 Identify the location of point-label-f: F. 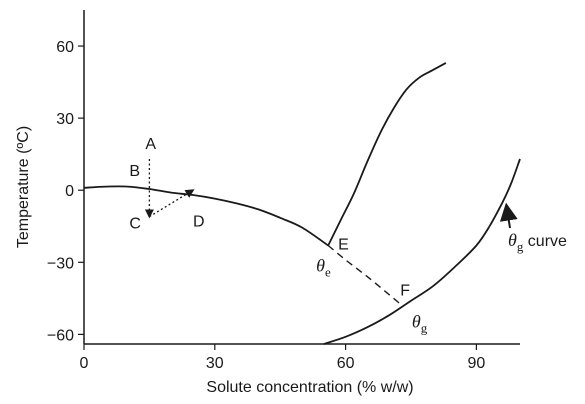
(405, 291).